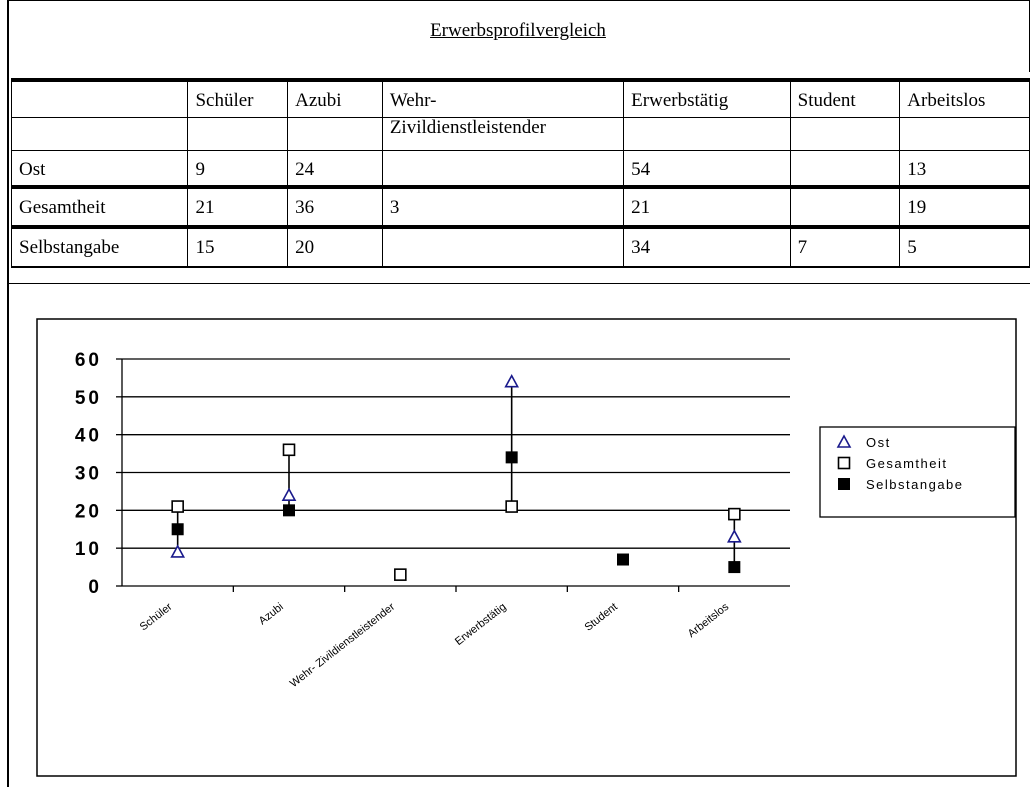 Image resolution: width=1030 pixels, height=787 pixels. I want to click on table-cell: 9, so click(238, 168).